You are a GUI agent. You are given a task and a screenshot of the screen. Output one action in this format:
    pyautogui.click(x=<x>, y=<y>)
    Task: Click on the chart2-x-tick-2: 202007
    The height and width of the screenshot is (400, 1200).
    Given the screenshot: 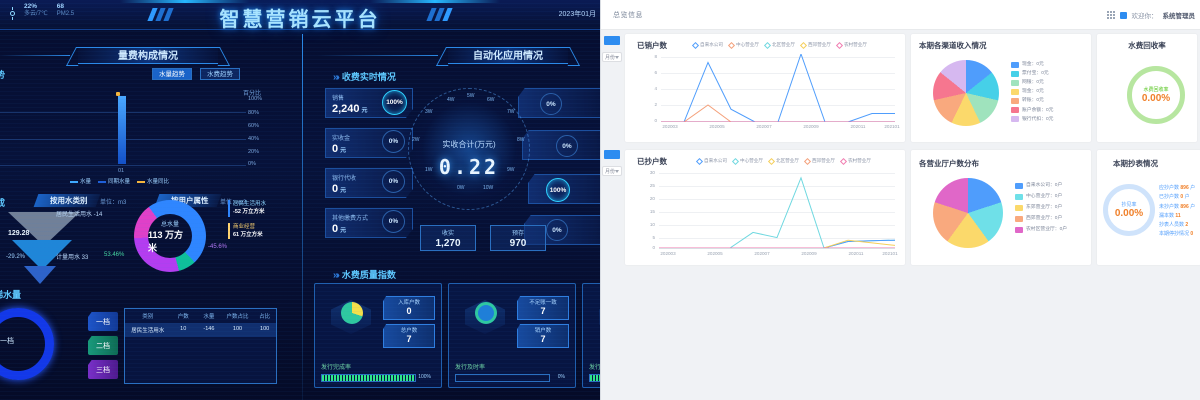 What is the action you would take?
    pyautogui.click(x=762, y=253)
    